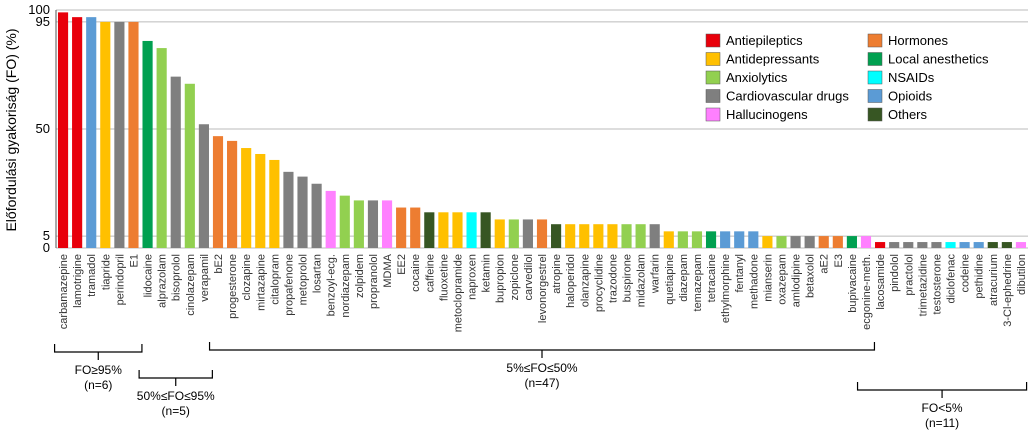 The width and height of the screenshot is (1030, 437). What do you see at coordinates (374, 281) in the screenshot?
I see `x-tick-label: propranolol` at bounding box center [374, 281].